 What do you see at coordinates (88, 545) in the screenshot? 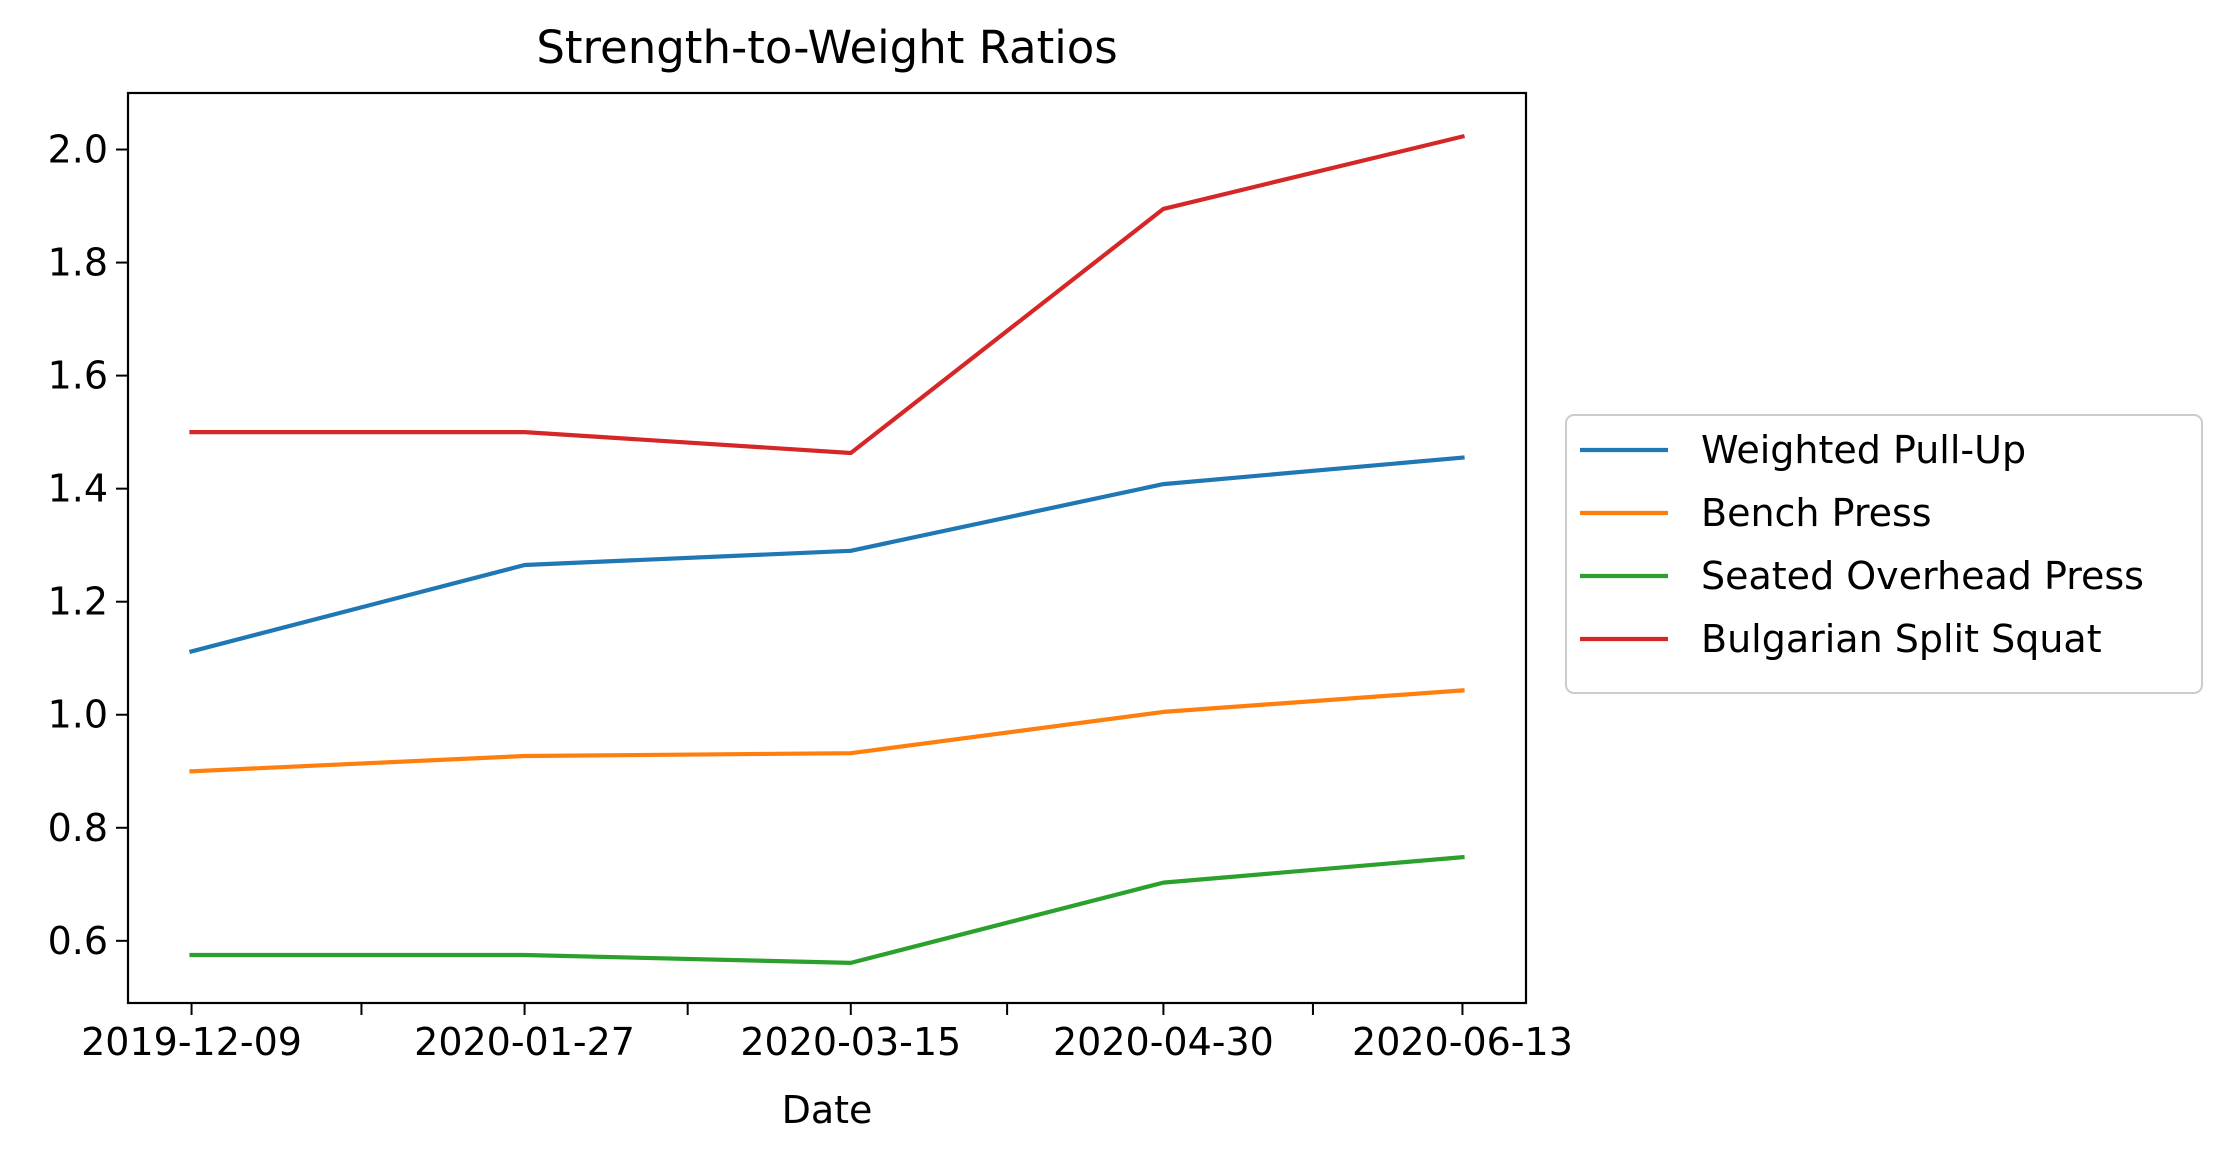
I see `y-axis: 0.6 0.8 1.0 1.2 1.4 1.6 1.8 2.0` at bounding box center [88, 545].